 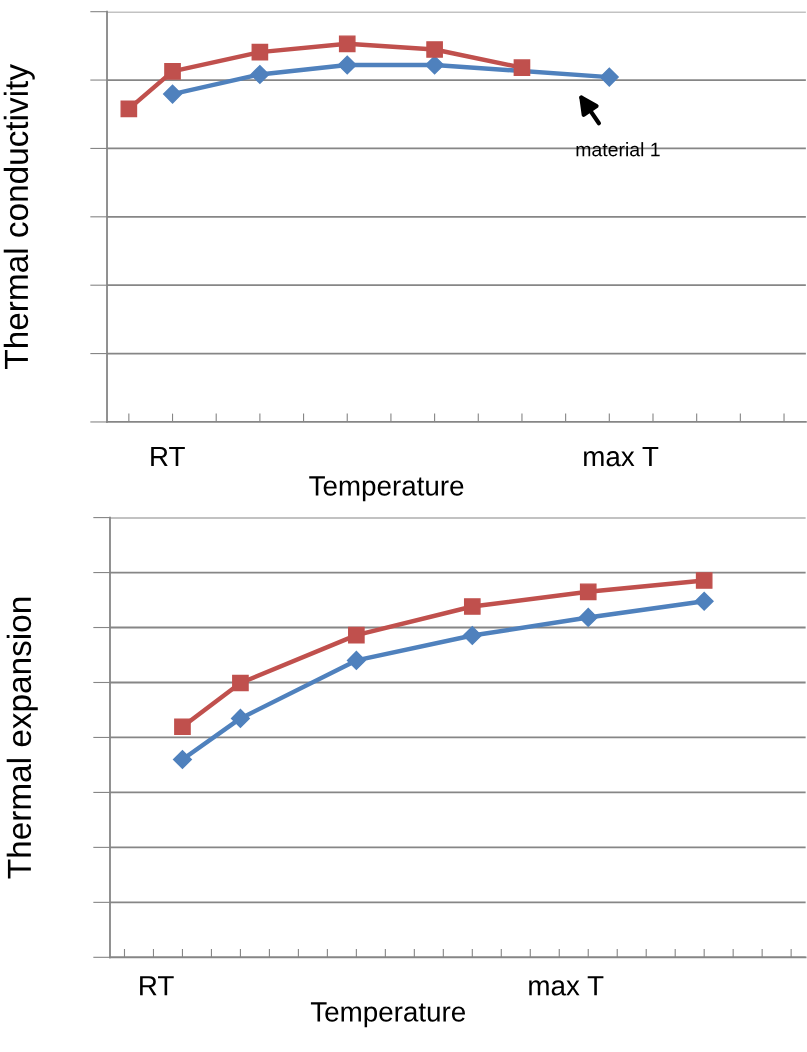 What do you see at coordinates (19, 216) in the screenshot?
I see `y-axis-title: Thermal conductivity` at bounding box center [19, 216].